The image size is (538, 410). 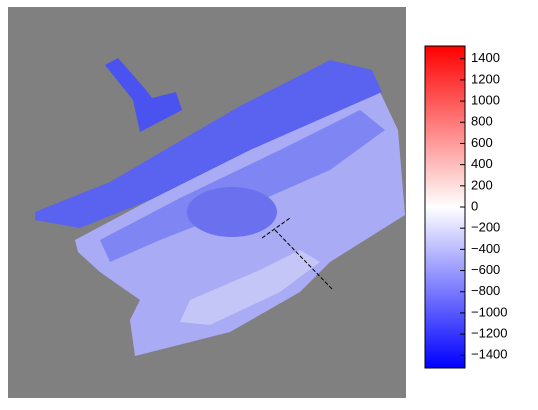 What do you see at coordinates (485, 248) in the screenshot?
I see `colorbar-tick-label: −400` at bounding box center [485, 248].